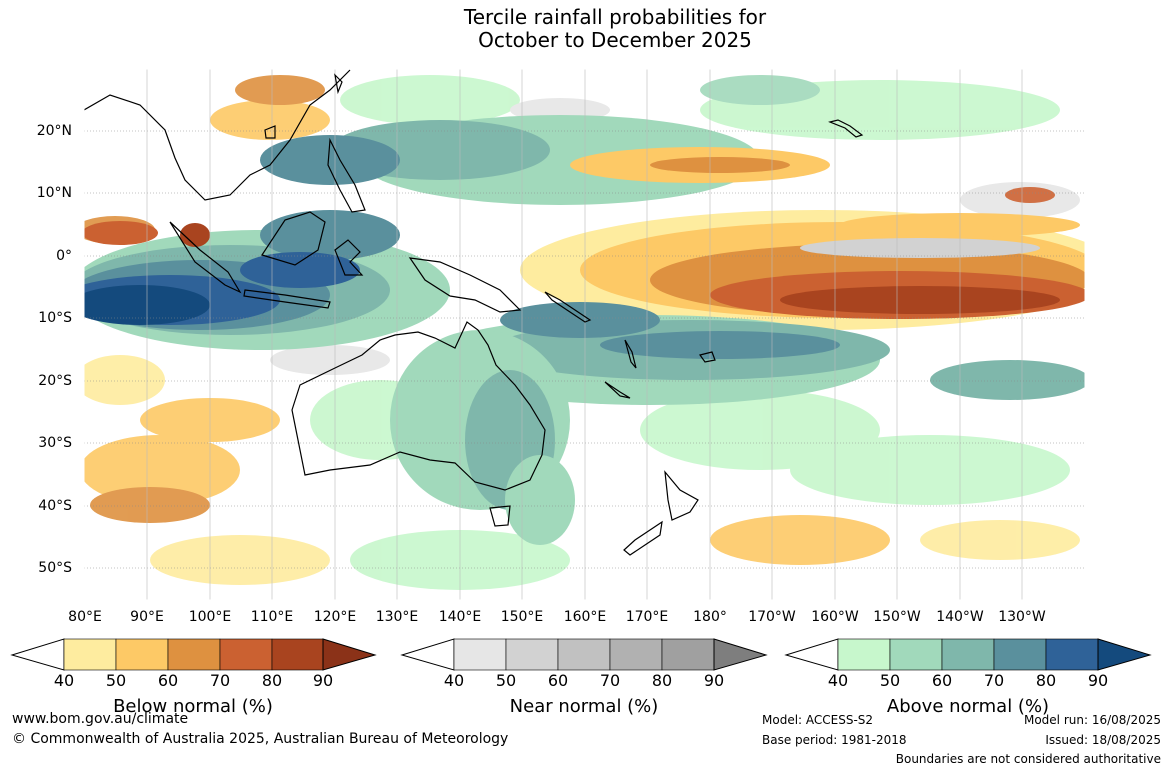  Describe the element at coordinates (465, 285) in the screenshot. I see `new-guinea-coastline` at that location.